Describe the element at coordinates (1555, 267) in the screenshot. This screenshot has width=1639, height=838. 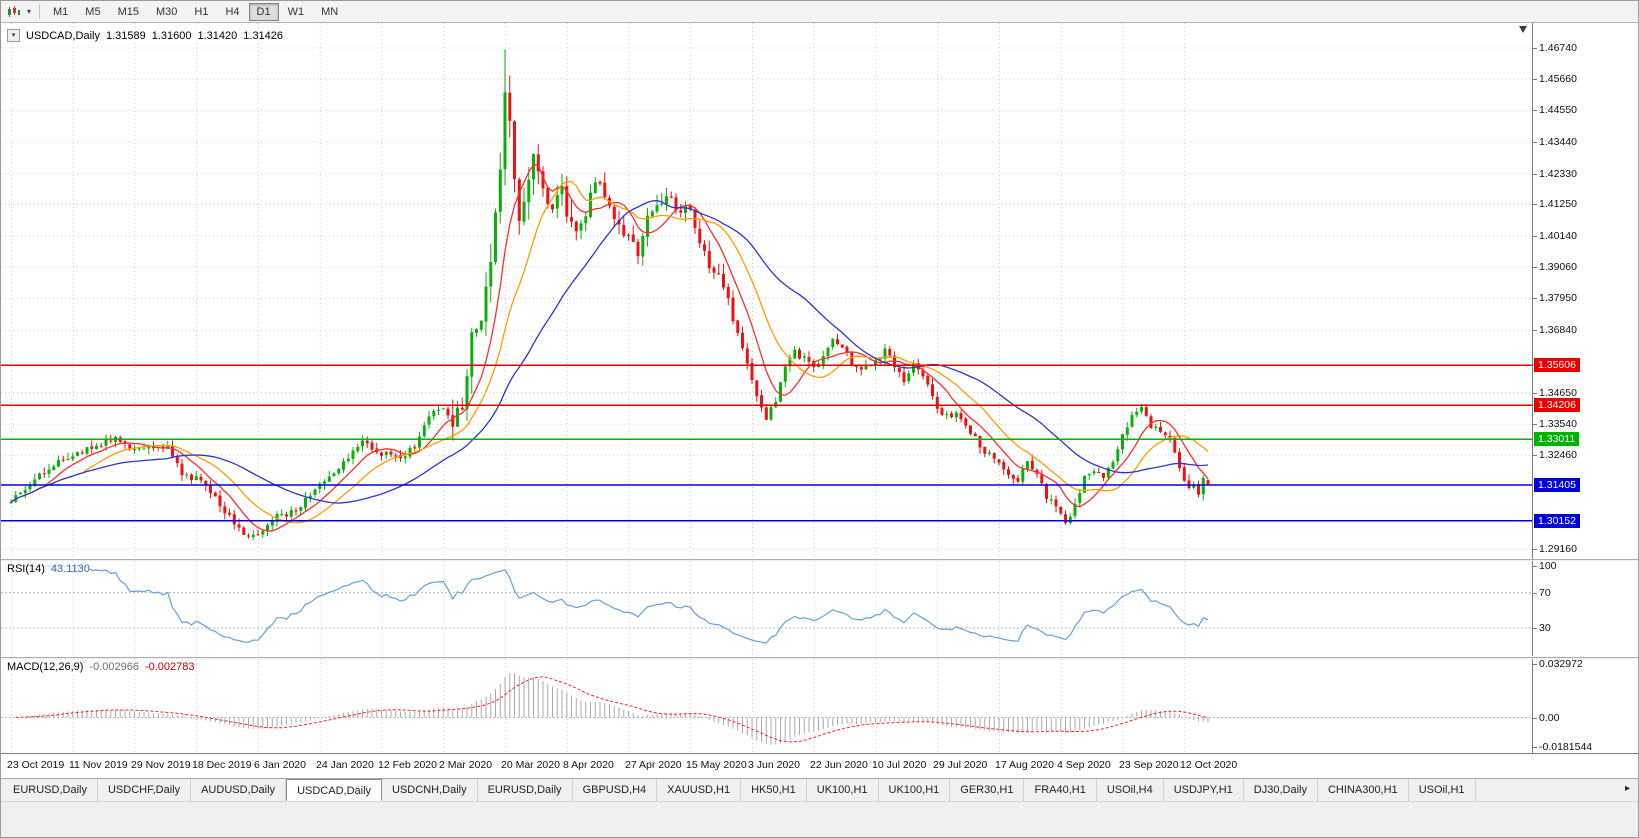
I see `price-axis-label: 1.39060` at that location.